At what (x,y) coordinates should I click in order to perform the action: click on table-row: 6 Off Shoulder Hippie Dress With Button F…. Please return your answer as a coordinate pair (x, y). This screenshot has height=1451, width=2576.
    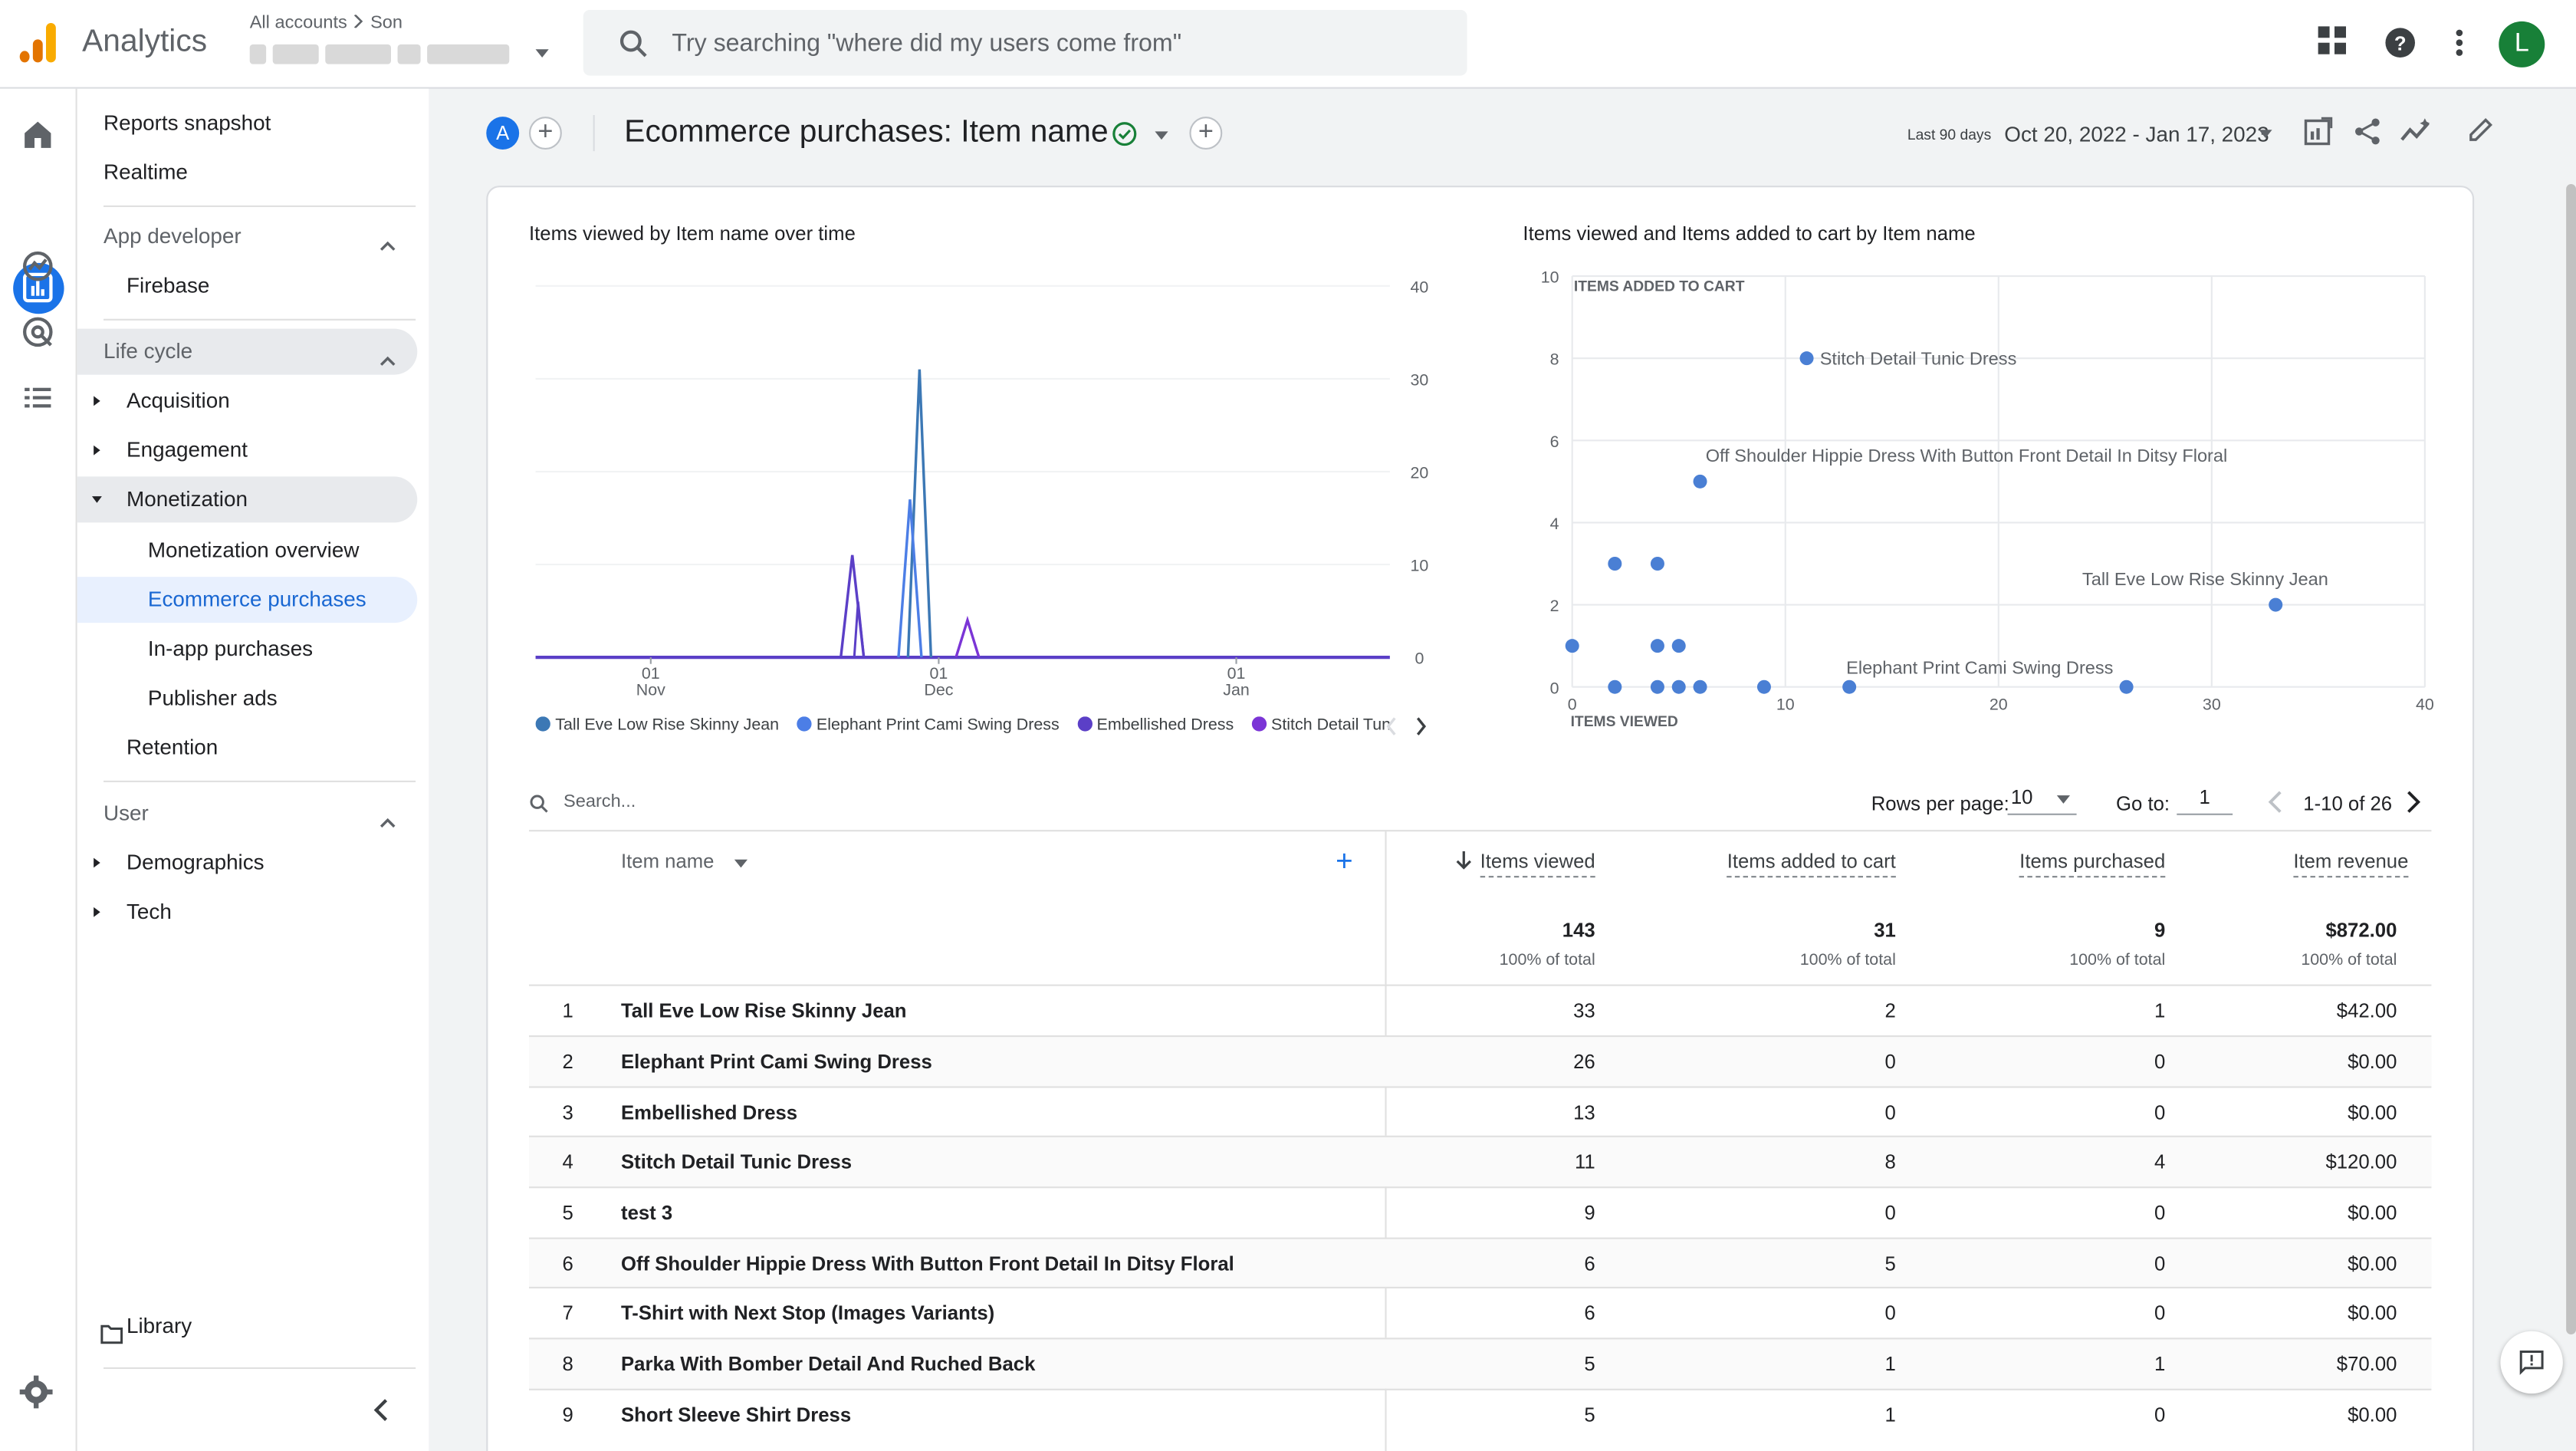
    Looking at the image, I should click on (1481, 1262).